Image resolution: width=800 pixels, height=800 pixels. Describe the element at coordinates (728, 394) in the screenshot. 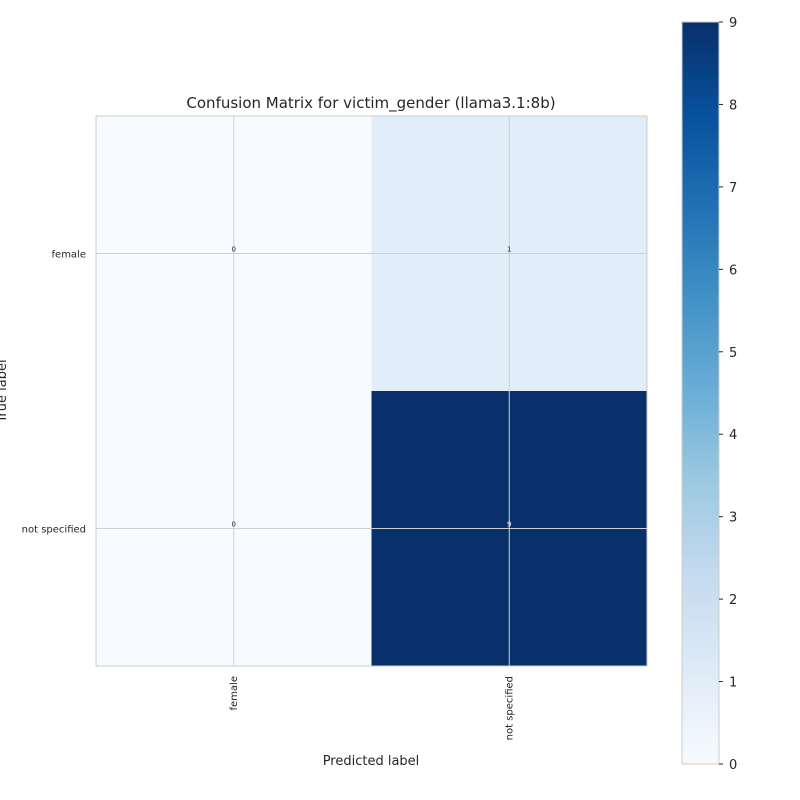

I see `colorbar-ticks: 0 1 2 3 4 5 6 7 8 9` at that location.